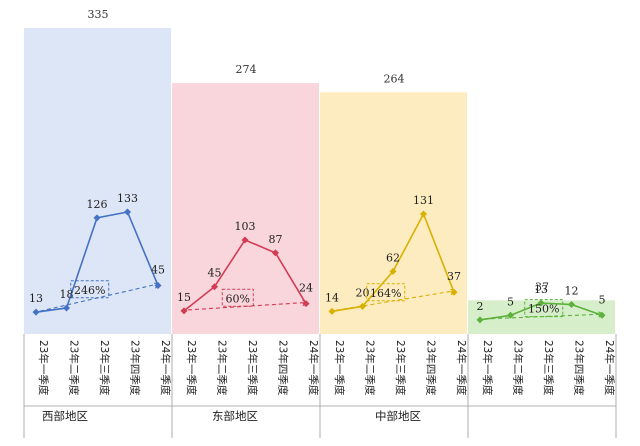  Describe the element at coordinates (246, 69) in the screenshot. I see `panel-total-label: 274` at that location.